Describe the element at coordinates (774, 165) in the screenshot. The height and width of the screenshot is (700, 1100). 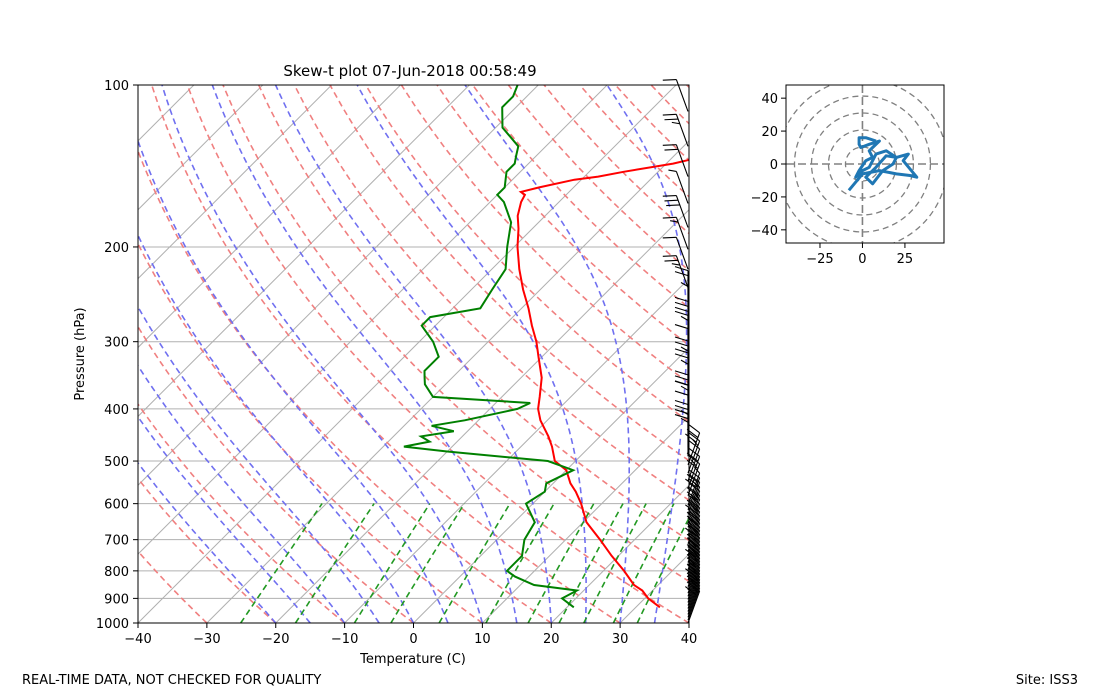
I see `hodo-y-tick-label: 0` at that location.